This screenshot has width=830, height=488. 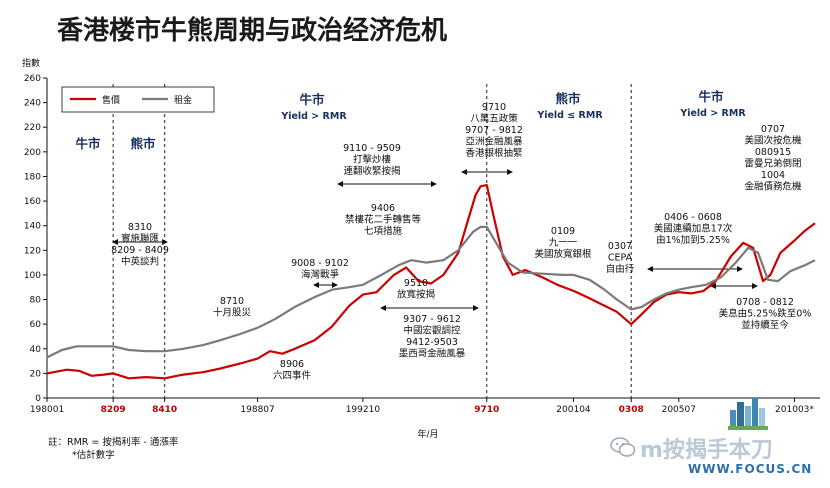 What do you see at coordinates (47, 410) in the screenshot?
I see `x-tick-label: 198001` at bounding box center [47, 410].